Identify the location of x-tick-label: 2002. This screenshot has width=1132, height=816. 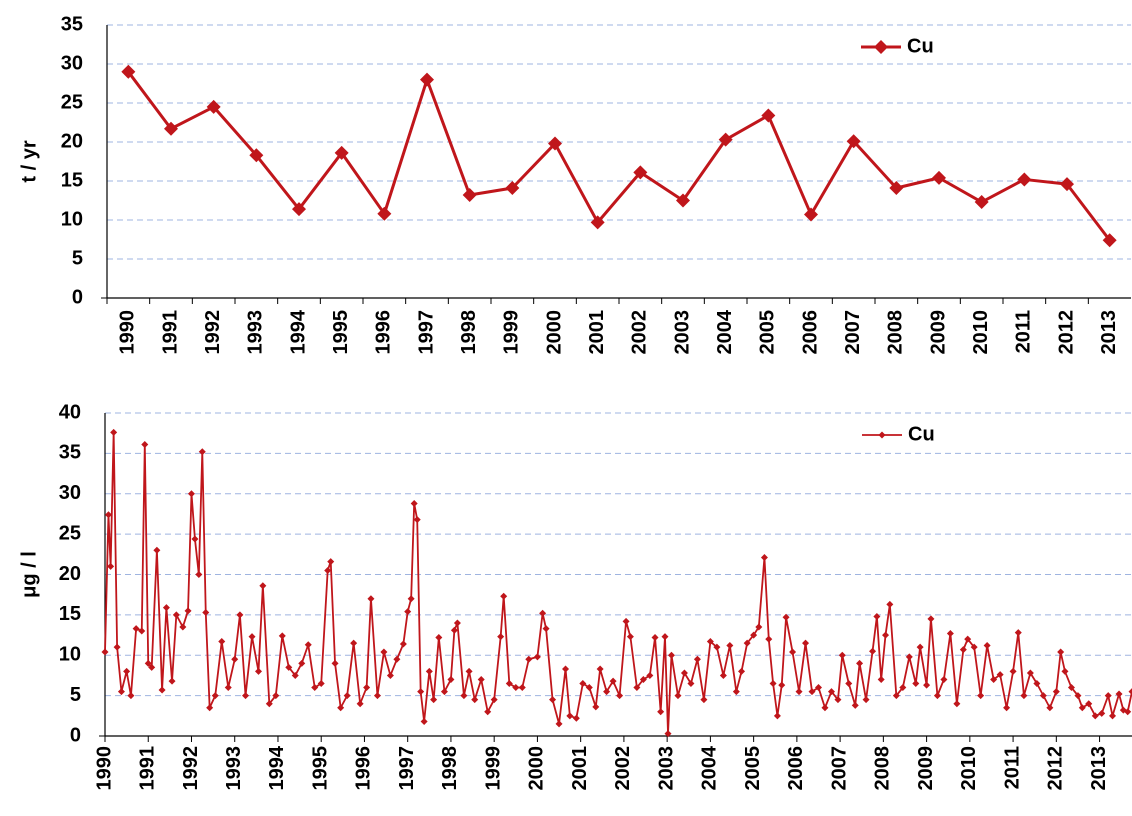
(640, 332).